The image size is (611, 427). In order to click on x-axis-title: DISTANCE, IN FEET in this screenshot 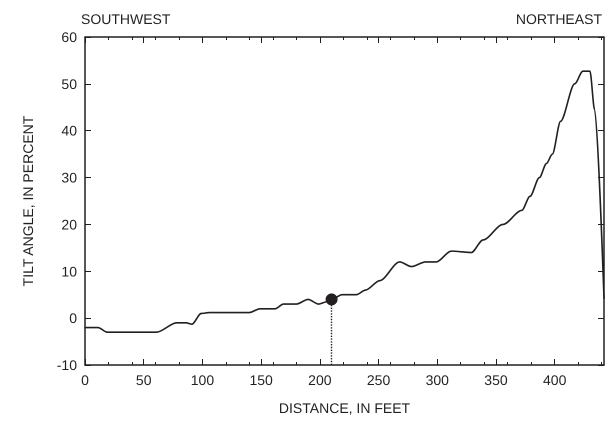, I will do `click(344, 408)`.